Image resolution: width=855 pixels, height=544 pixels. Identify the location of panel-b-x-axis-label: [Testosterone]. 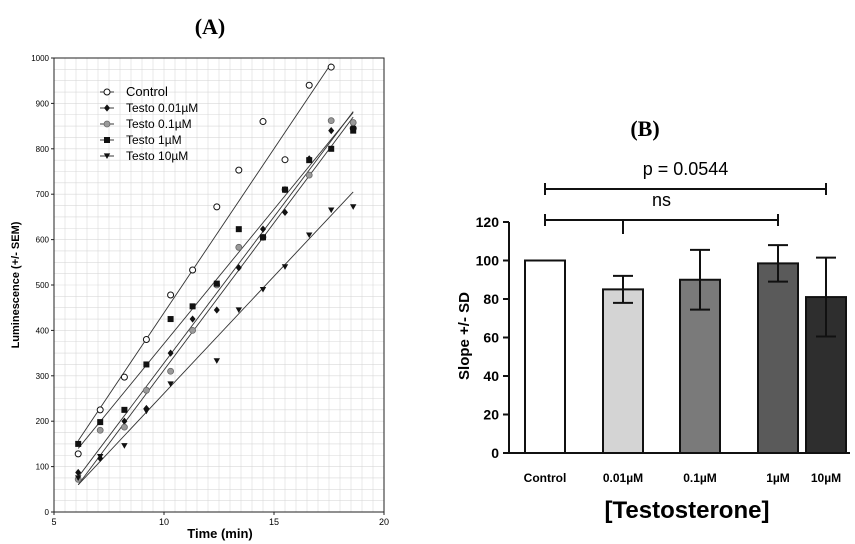
(687, 510).